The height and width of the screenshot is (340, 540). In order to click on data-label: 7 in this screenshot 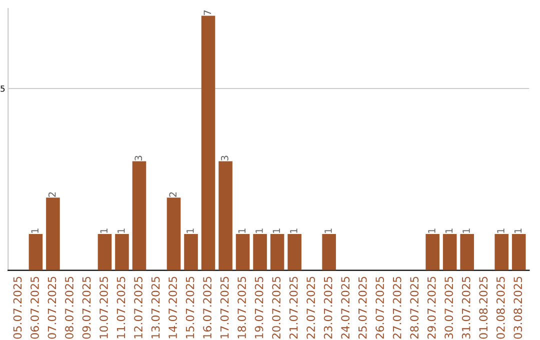, I will do `click(207, 12)`.